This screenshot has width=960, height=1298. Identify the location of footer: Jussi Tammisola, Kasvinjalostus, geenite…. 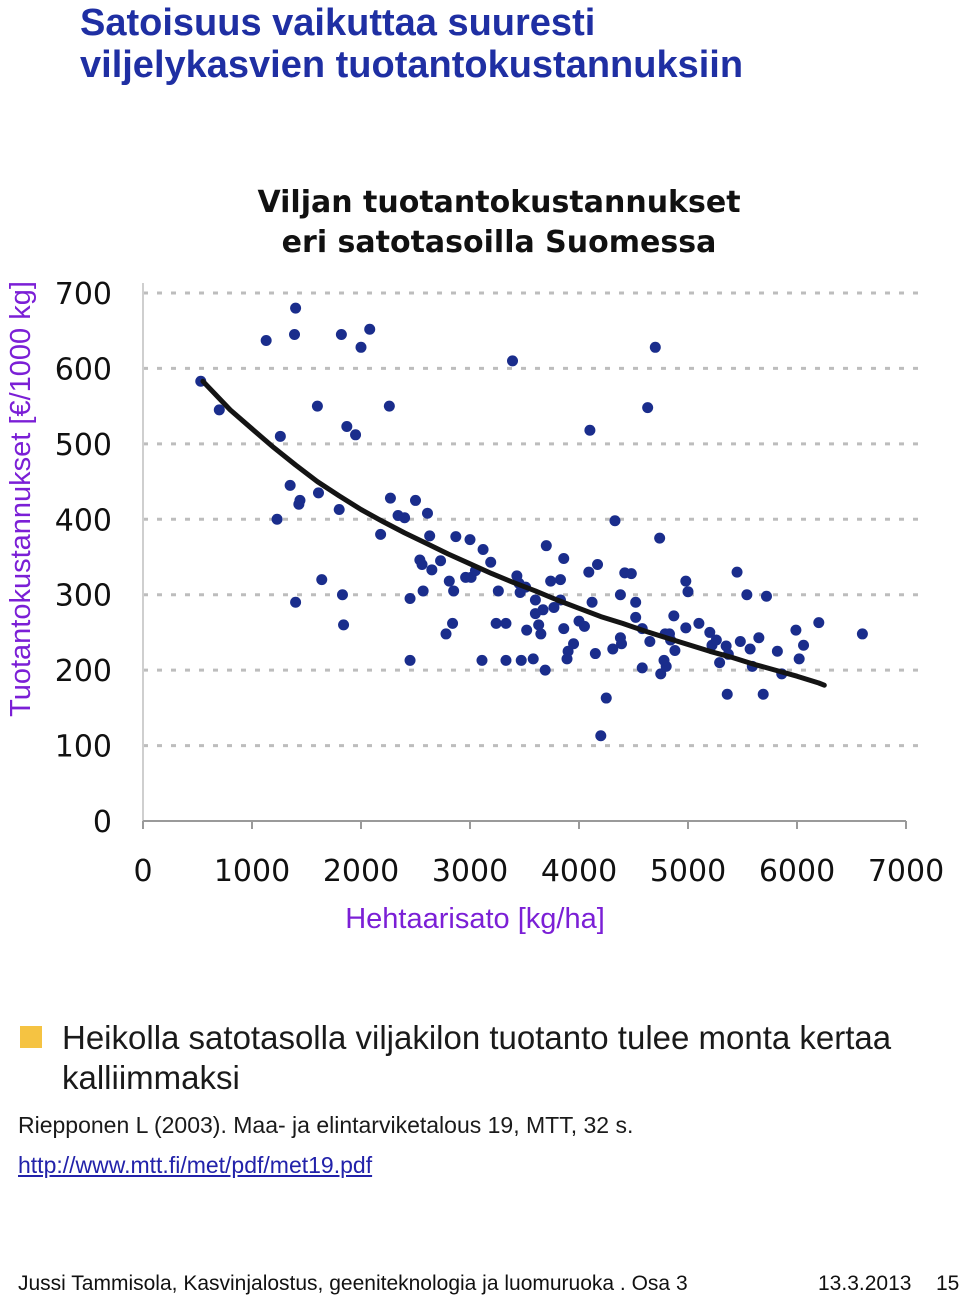
(488, 1285).